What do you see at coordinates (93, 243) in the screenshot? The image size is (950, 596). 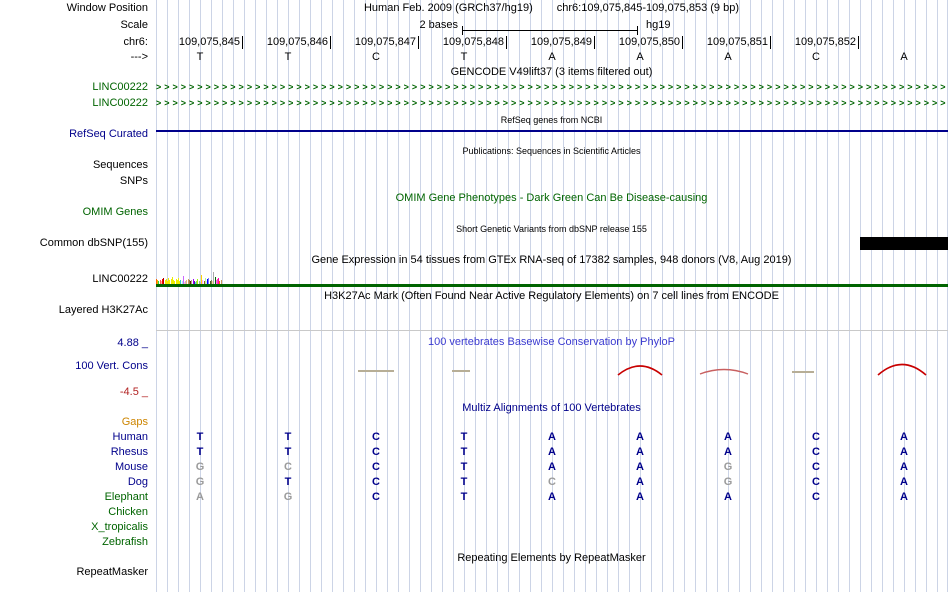 I see `dbsnp-track-label: Common dbSNP(155)` at bounding box center [93, 243].